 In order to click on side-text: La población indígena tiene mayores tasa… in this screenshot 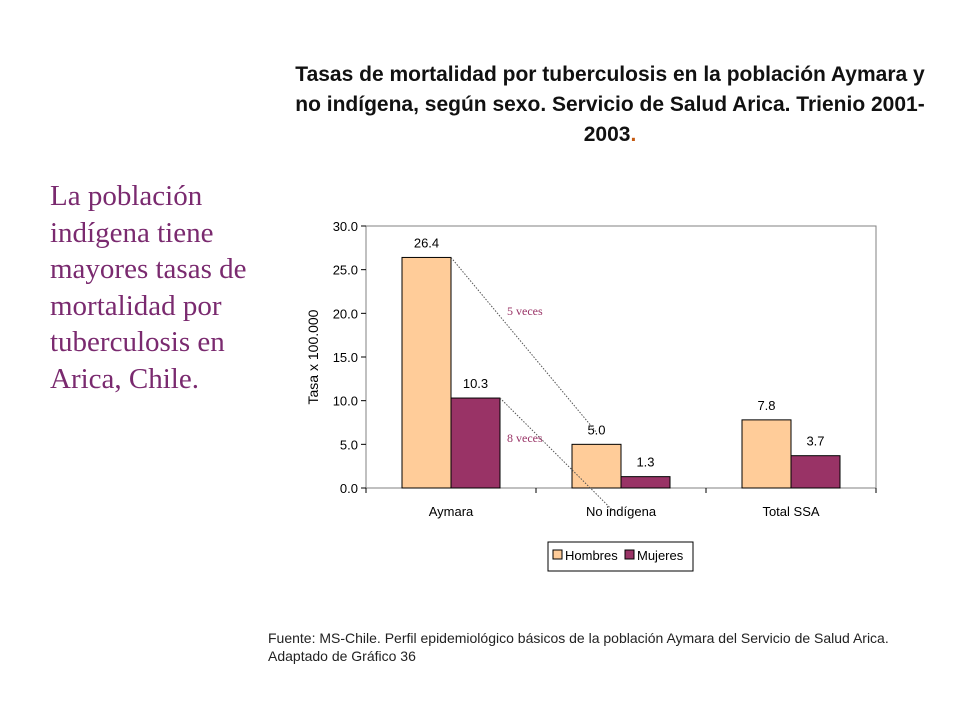, I will do `click(148, 287)`.